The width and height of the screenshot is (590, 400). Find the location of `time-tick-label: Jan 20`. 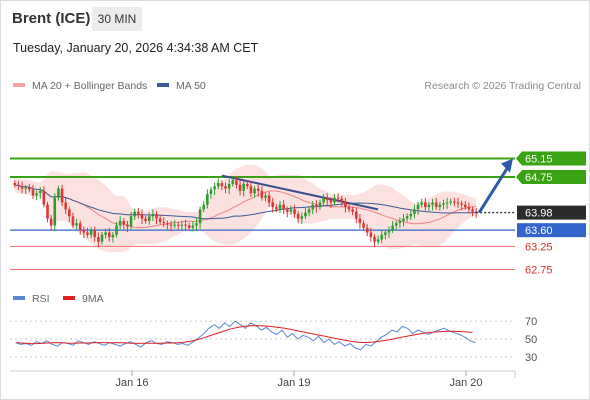

time-tick-label: Jan 20 is located at coordinates (465, 383).